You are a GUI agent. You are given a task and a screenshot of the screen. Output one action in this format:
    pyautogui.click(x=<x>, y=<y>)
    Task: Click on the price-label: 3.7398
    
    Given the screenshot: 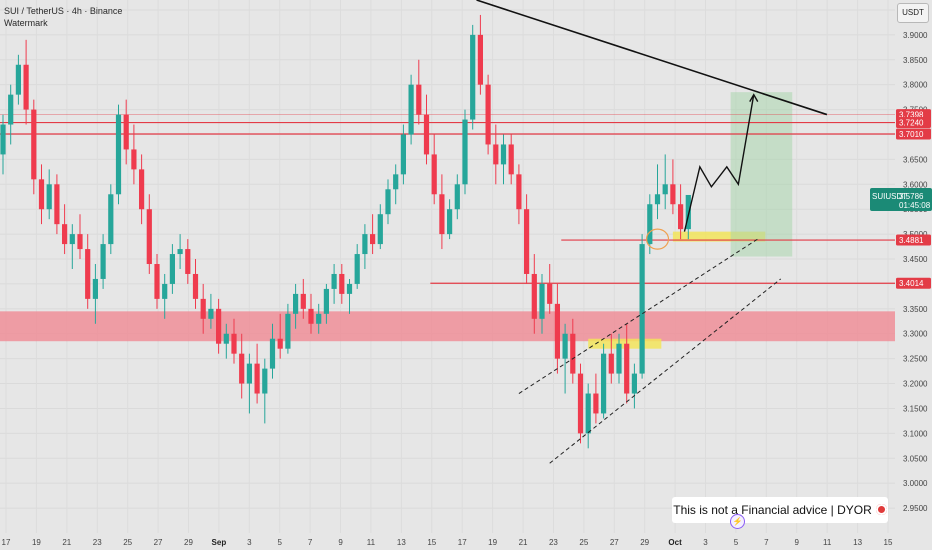 What is the action you would take?
    pyautogui.click(x=911, y=115)
    